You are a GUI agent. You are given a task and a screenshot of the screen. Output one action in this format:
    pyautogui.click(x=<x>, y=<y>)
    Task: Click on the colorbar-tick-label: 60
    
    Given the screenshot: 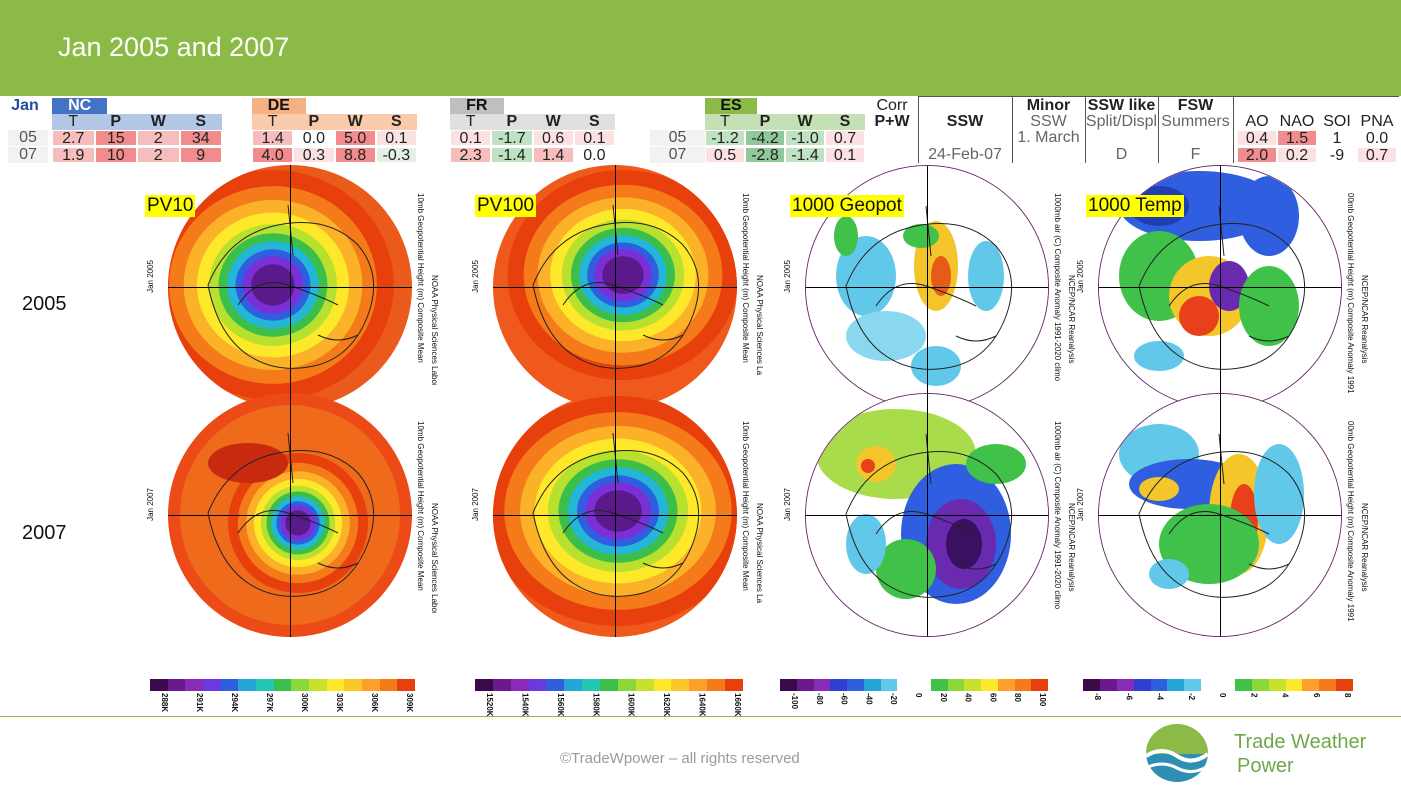 What is the action you would take?
    pyautogui.click(x=993, y=697)
    